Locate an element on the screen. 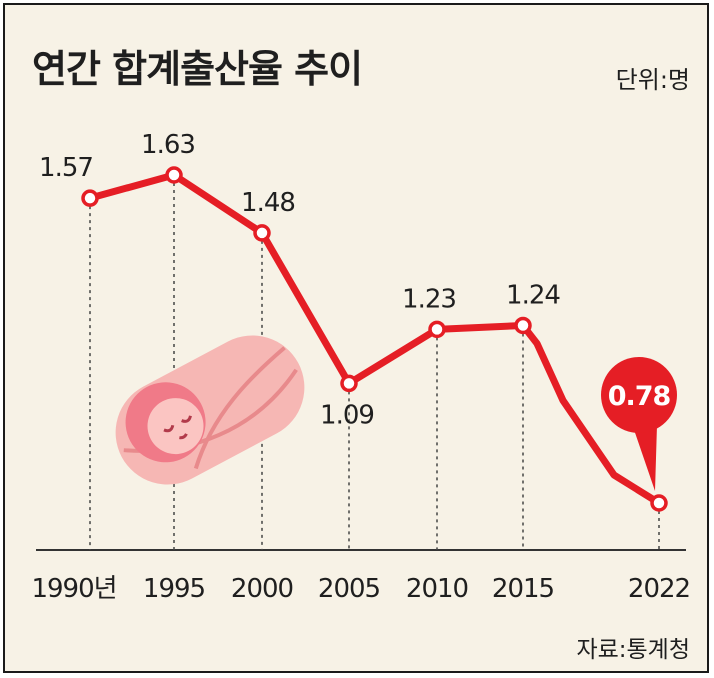 The image size is (714, 678). data-label: 1.63 is located at coordinates (168, 145).